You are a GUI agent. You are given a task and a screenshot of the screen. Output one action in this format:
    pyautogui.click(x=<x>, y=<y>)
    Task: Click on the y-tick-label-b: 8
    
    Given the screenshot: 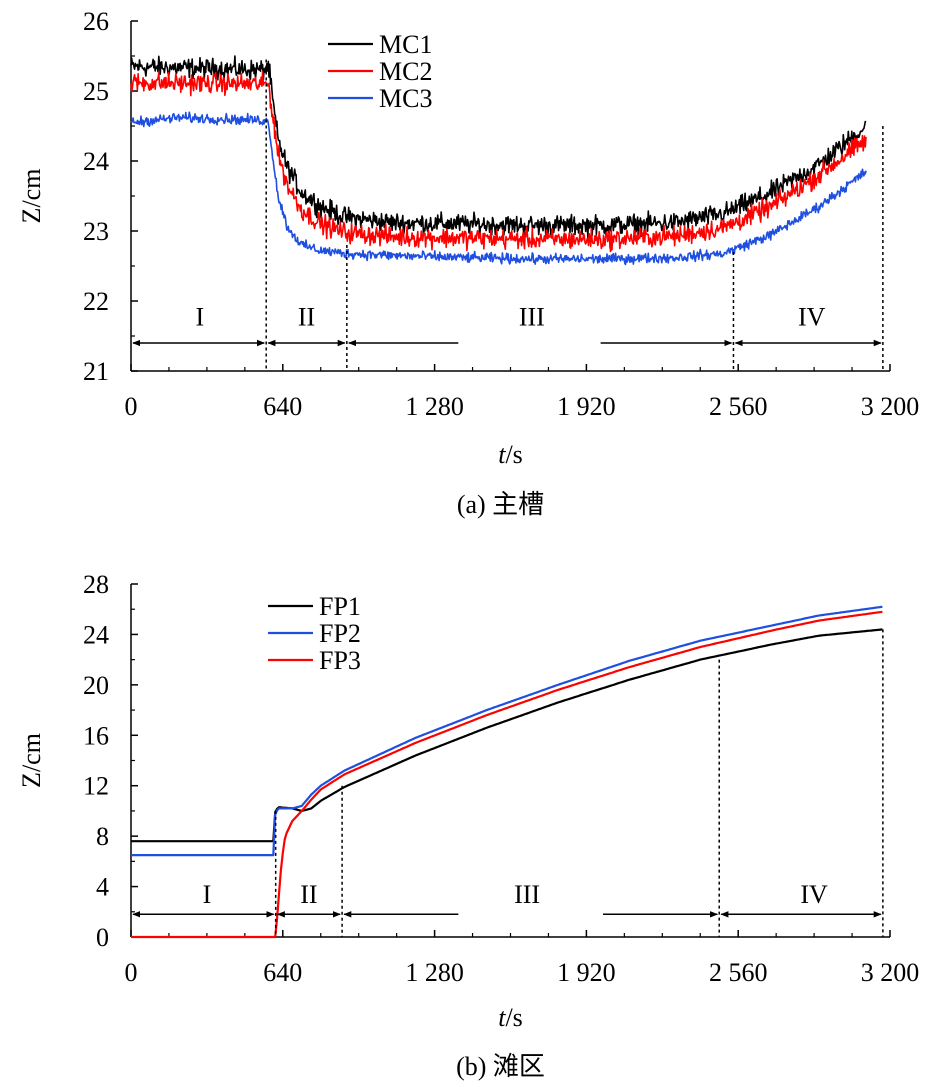 What is the action you would take?
    pyautogui.click(x=102, y=836)
    